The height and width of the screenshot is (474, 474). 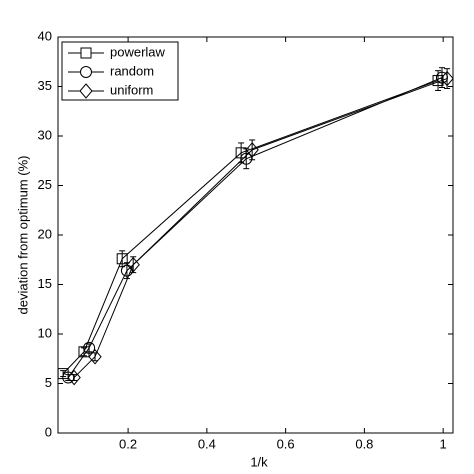 I want to click on x-axis-label: 1/k, so click(x=259, y=461).